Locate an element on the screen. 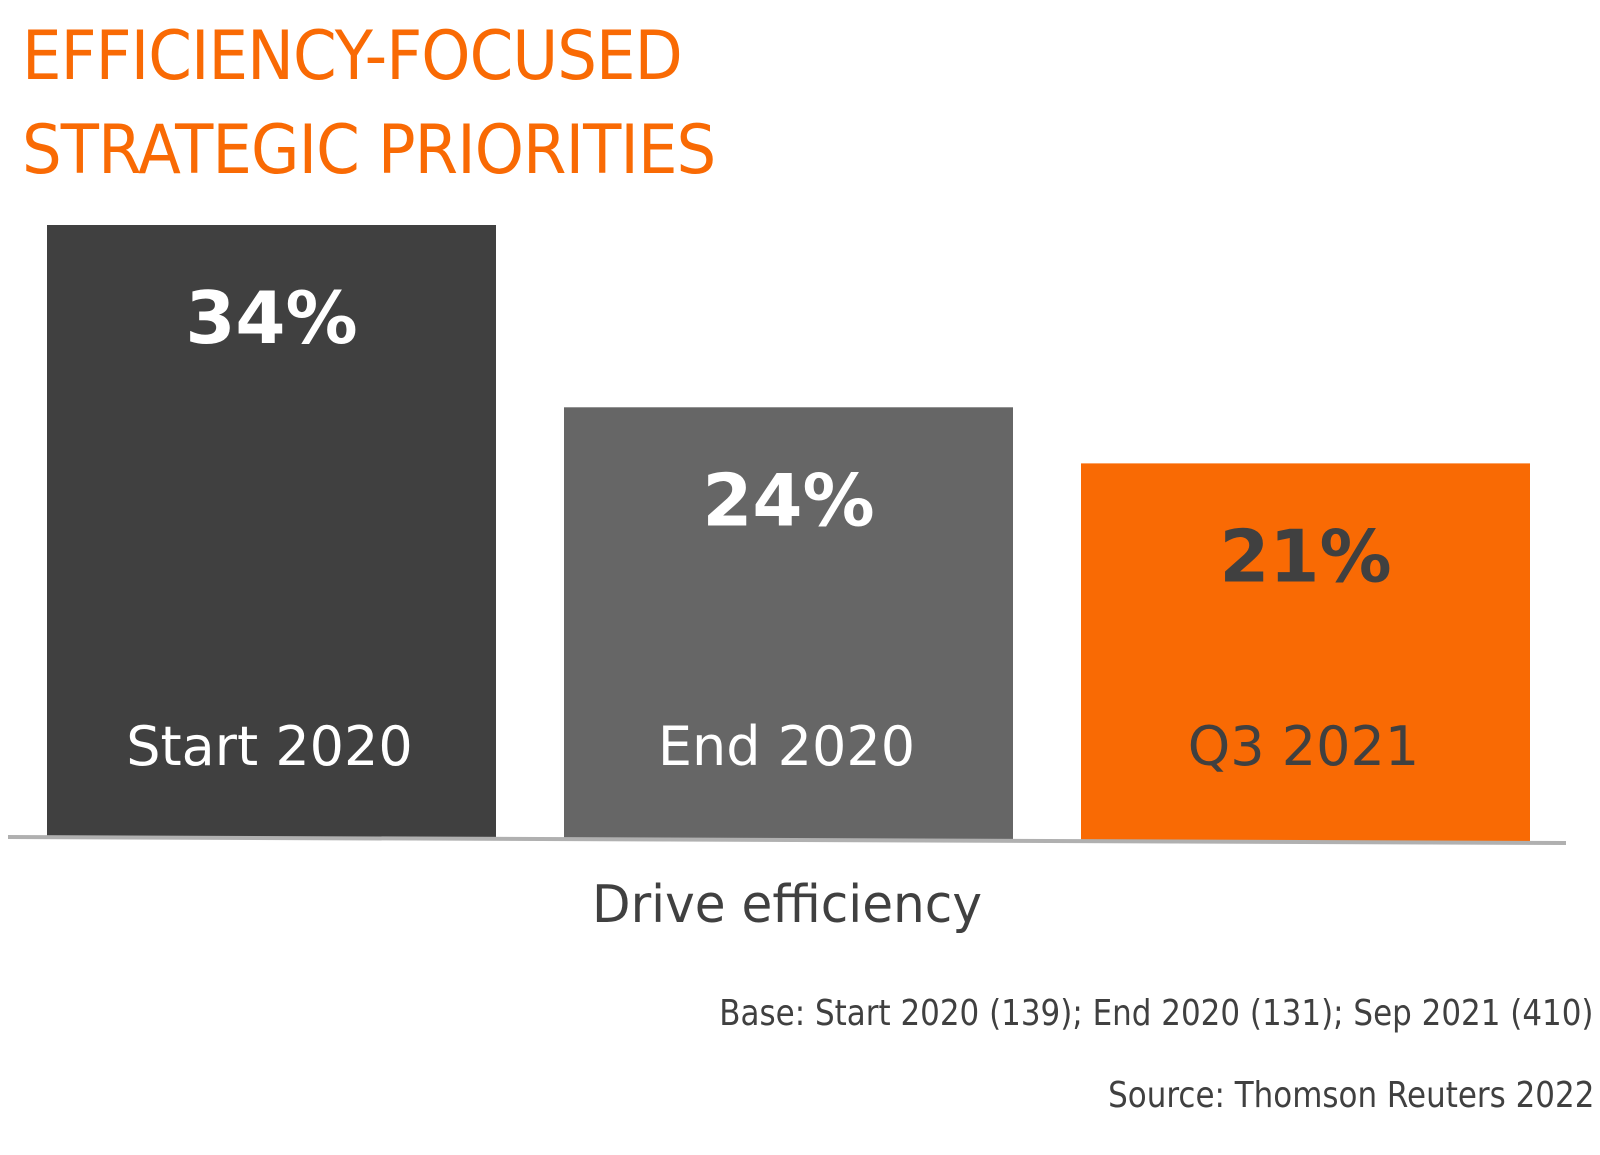 The image size is (1600, 1155). bar-group-3: 21% Q3 2021 is located at coordinates (1305, 652).